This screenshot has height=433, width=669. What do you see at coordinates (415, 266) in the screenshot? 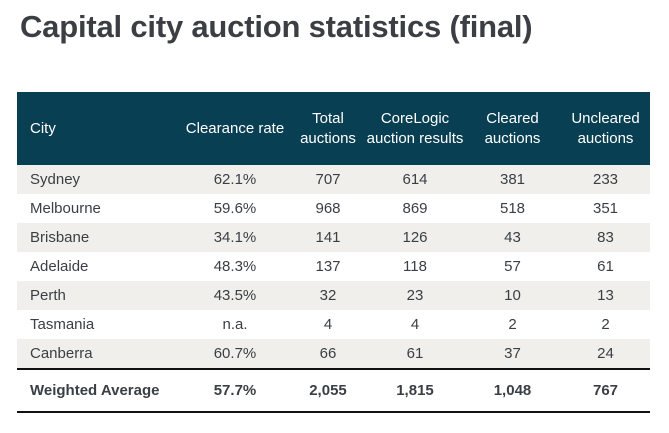
I see `cell-corelogic-results: 118` at bounding box center [415, 266].